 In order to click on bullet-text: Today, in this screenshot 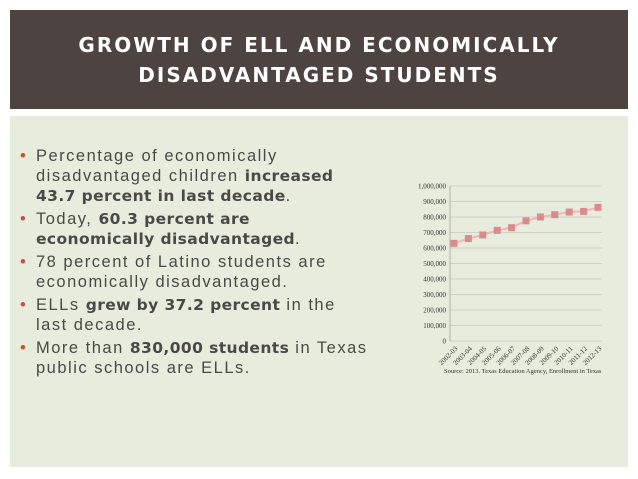, I will do `click(67, 219)`.